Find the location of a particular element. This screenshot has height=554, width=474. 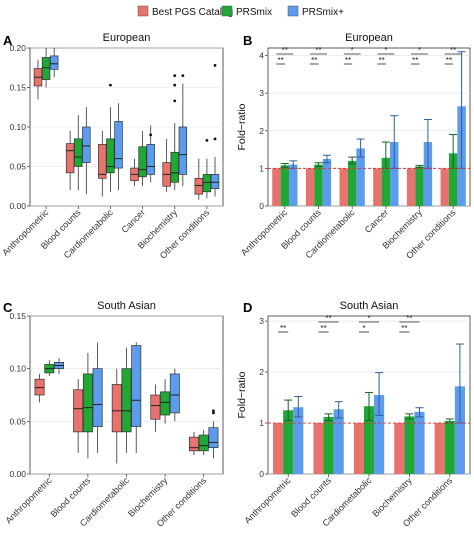

panel-letter: A is located at coordinates (8, 40).